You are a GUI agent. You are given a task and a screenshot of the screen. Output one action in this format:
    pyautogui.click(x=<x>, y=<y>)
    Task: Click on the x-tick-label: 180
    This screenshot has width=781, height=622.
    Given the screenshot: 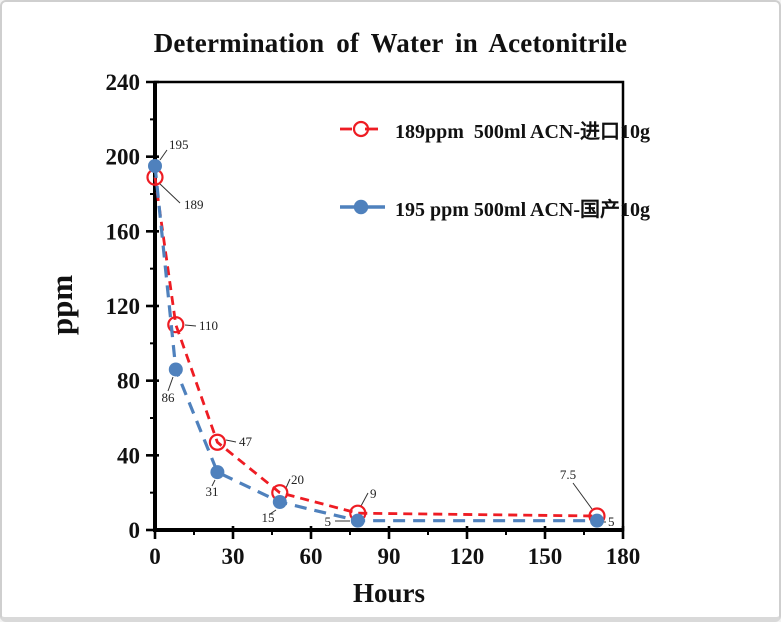 What is the action you would take?
    pyautogui.click(x=623, y=556)
    